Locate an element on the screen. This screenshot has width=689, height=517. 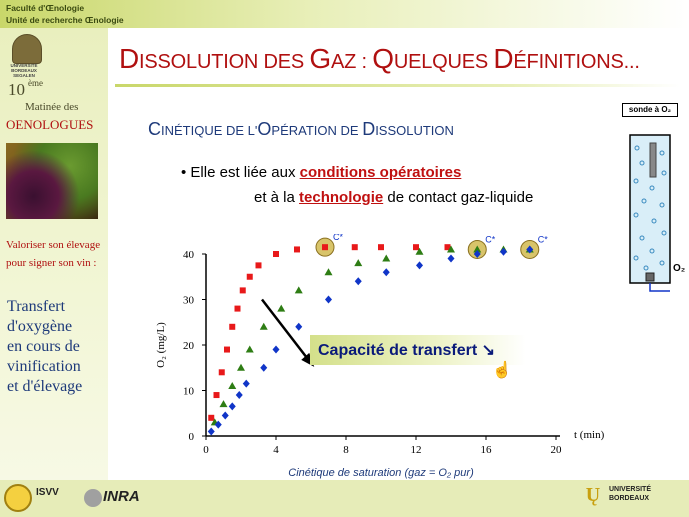
x-tick-label: 0 is located at coordinates (206, 450).